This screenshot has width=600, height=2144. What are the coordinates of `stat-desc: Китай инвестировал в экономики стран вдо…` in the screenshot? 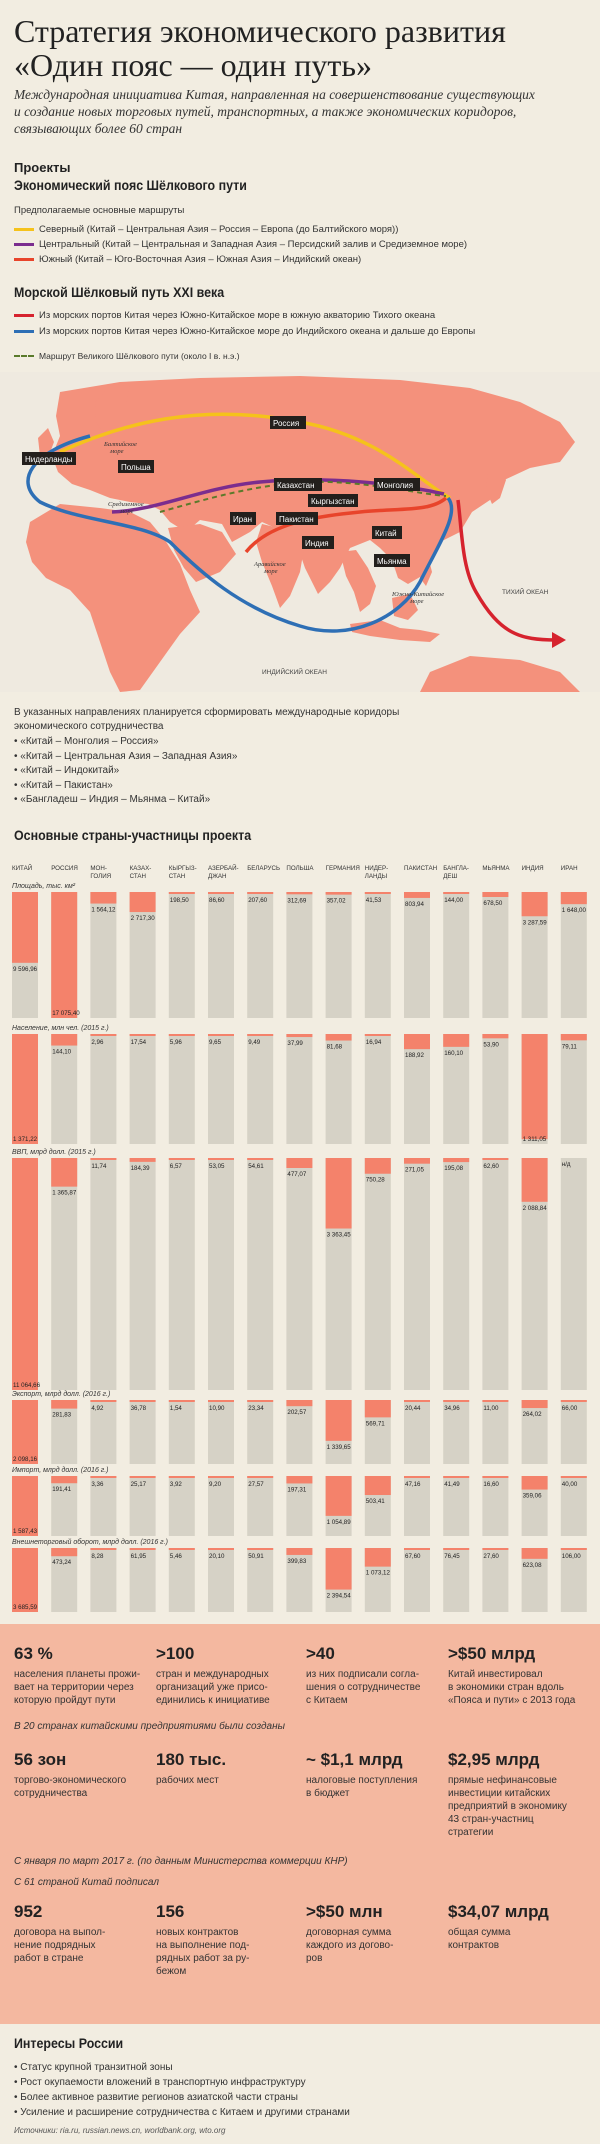 It's located at (512, 1687).